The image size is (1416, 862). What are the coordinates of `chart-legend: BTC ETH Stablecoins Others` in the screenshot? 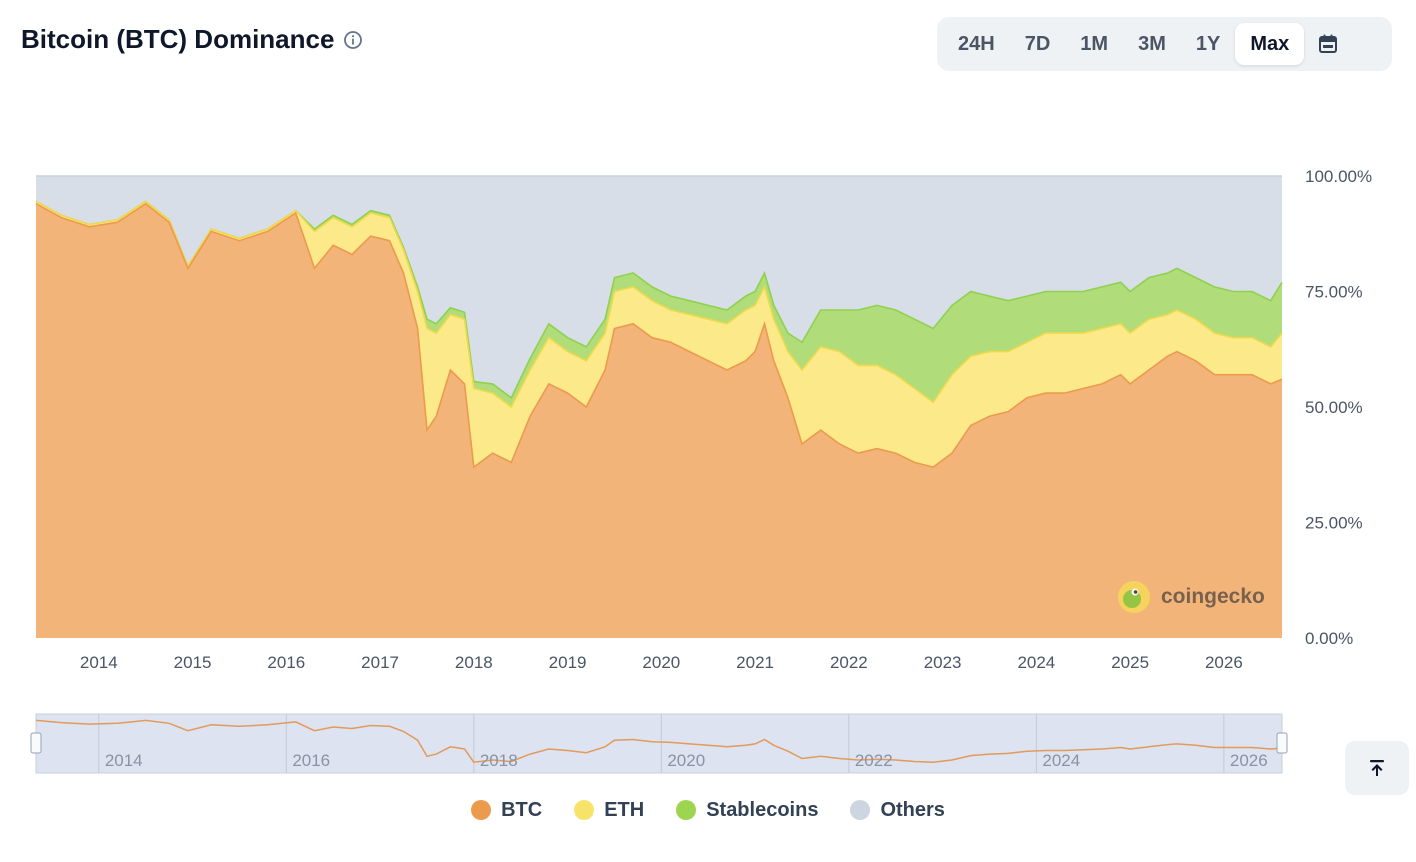 It's located at (708, 810).